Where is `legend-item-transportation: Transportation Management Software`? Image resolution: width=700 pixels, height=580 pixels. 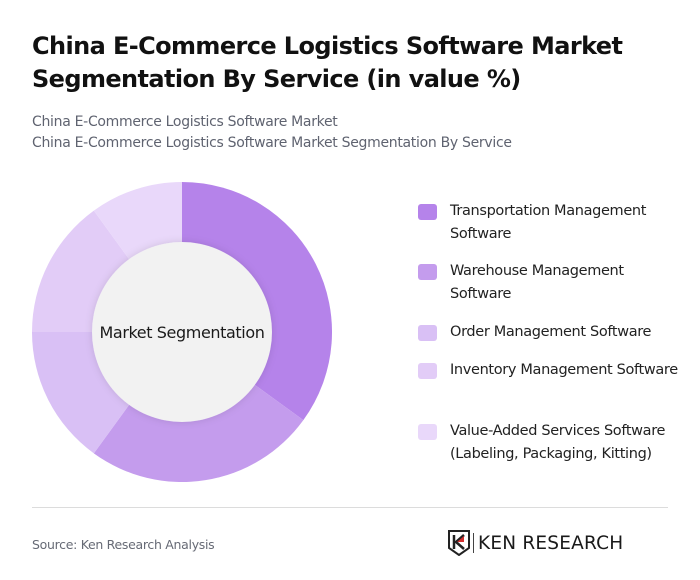 legend-item-transportation: Transportation Management Software is located at coordinates (549, 222).